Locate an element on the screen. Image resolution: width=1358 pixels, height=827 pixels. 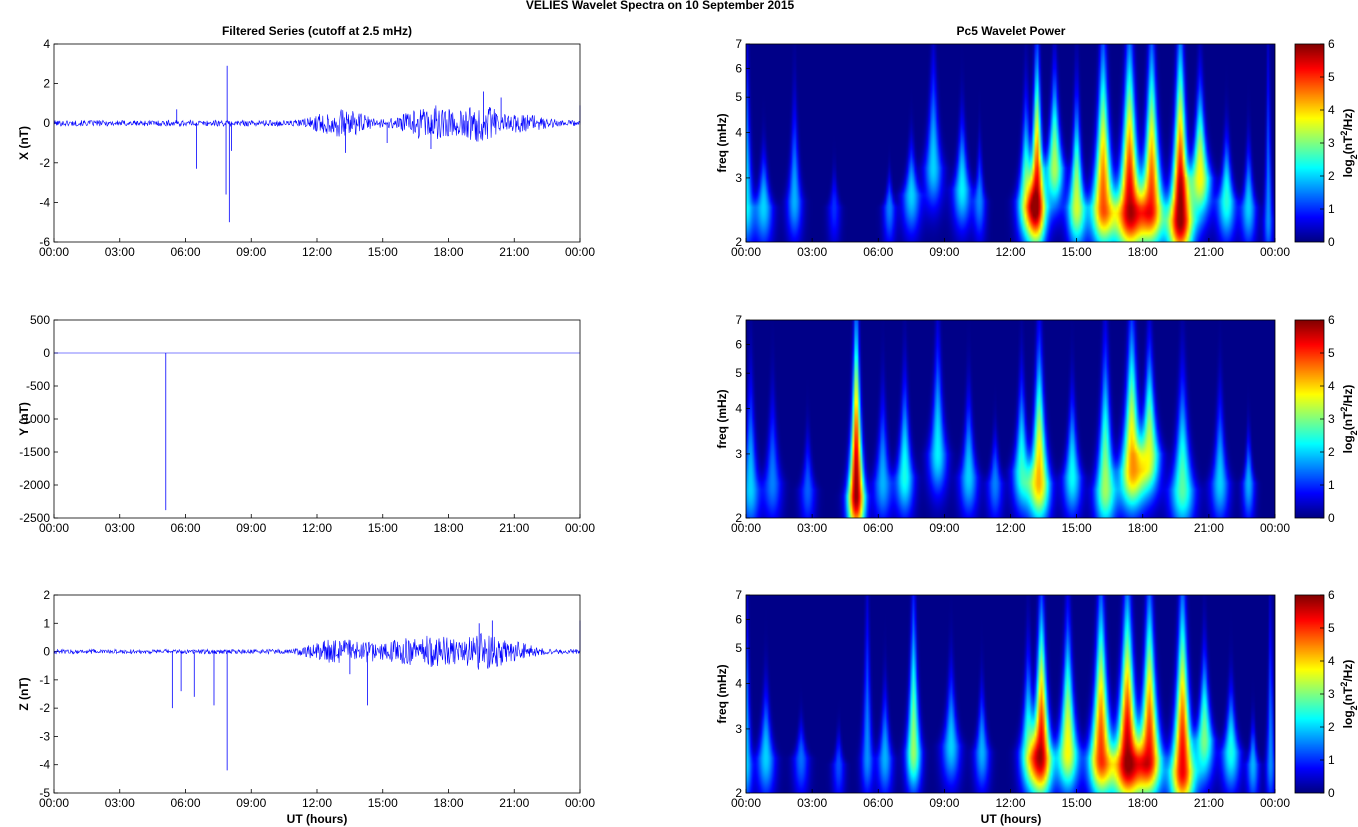
series-x-ytick-label: -6 is located at coordinates (44, 242).